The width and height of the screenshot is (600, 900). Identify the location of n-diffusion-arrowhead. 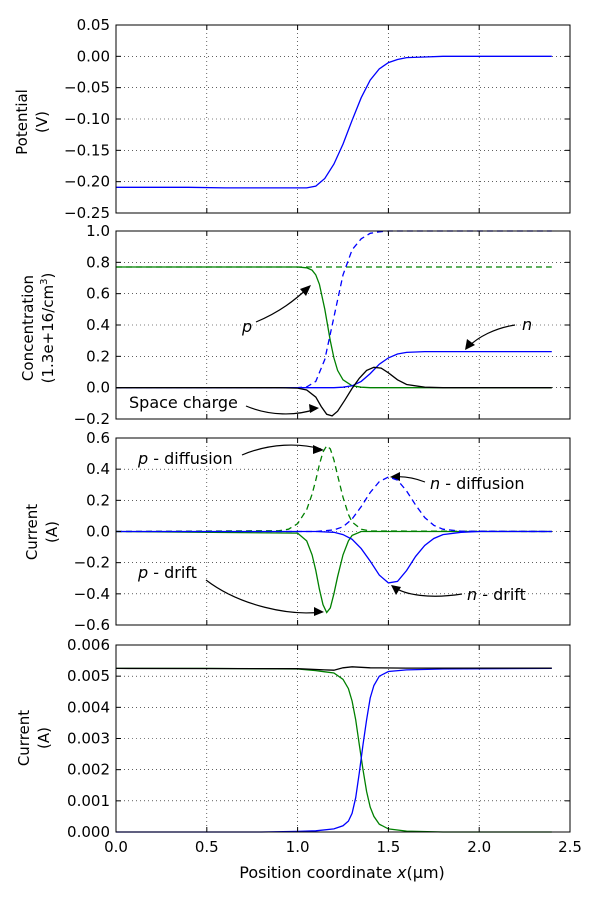
(395, 476).